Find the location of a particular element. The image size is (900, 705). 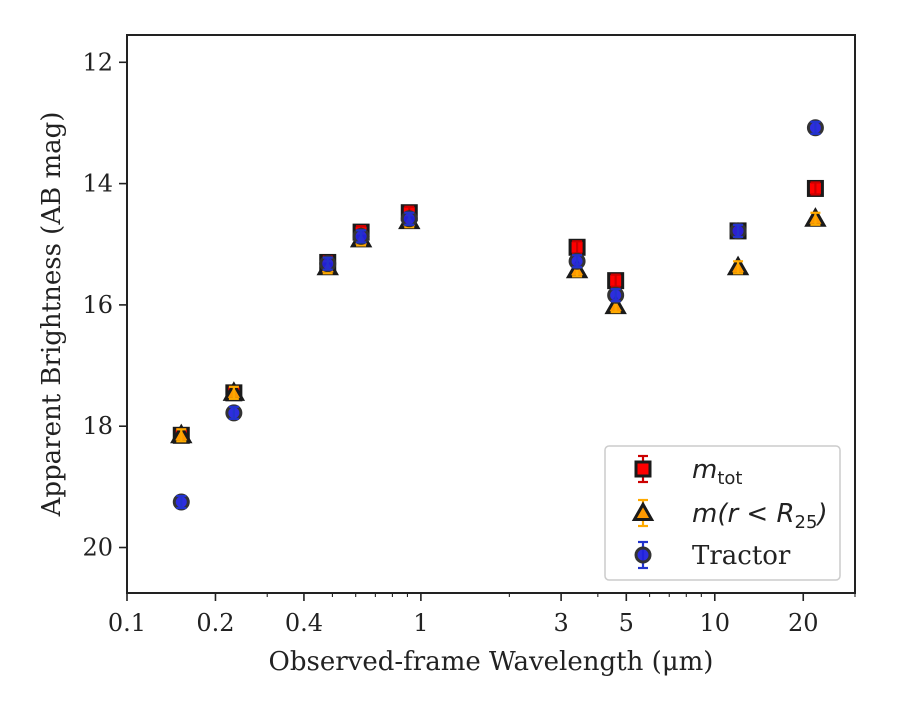

x-tick-label: 20 is located at coordinates (803, 623).